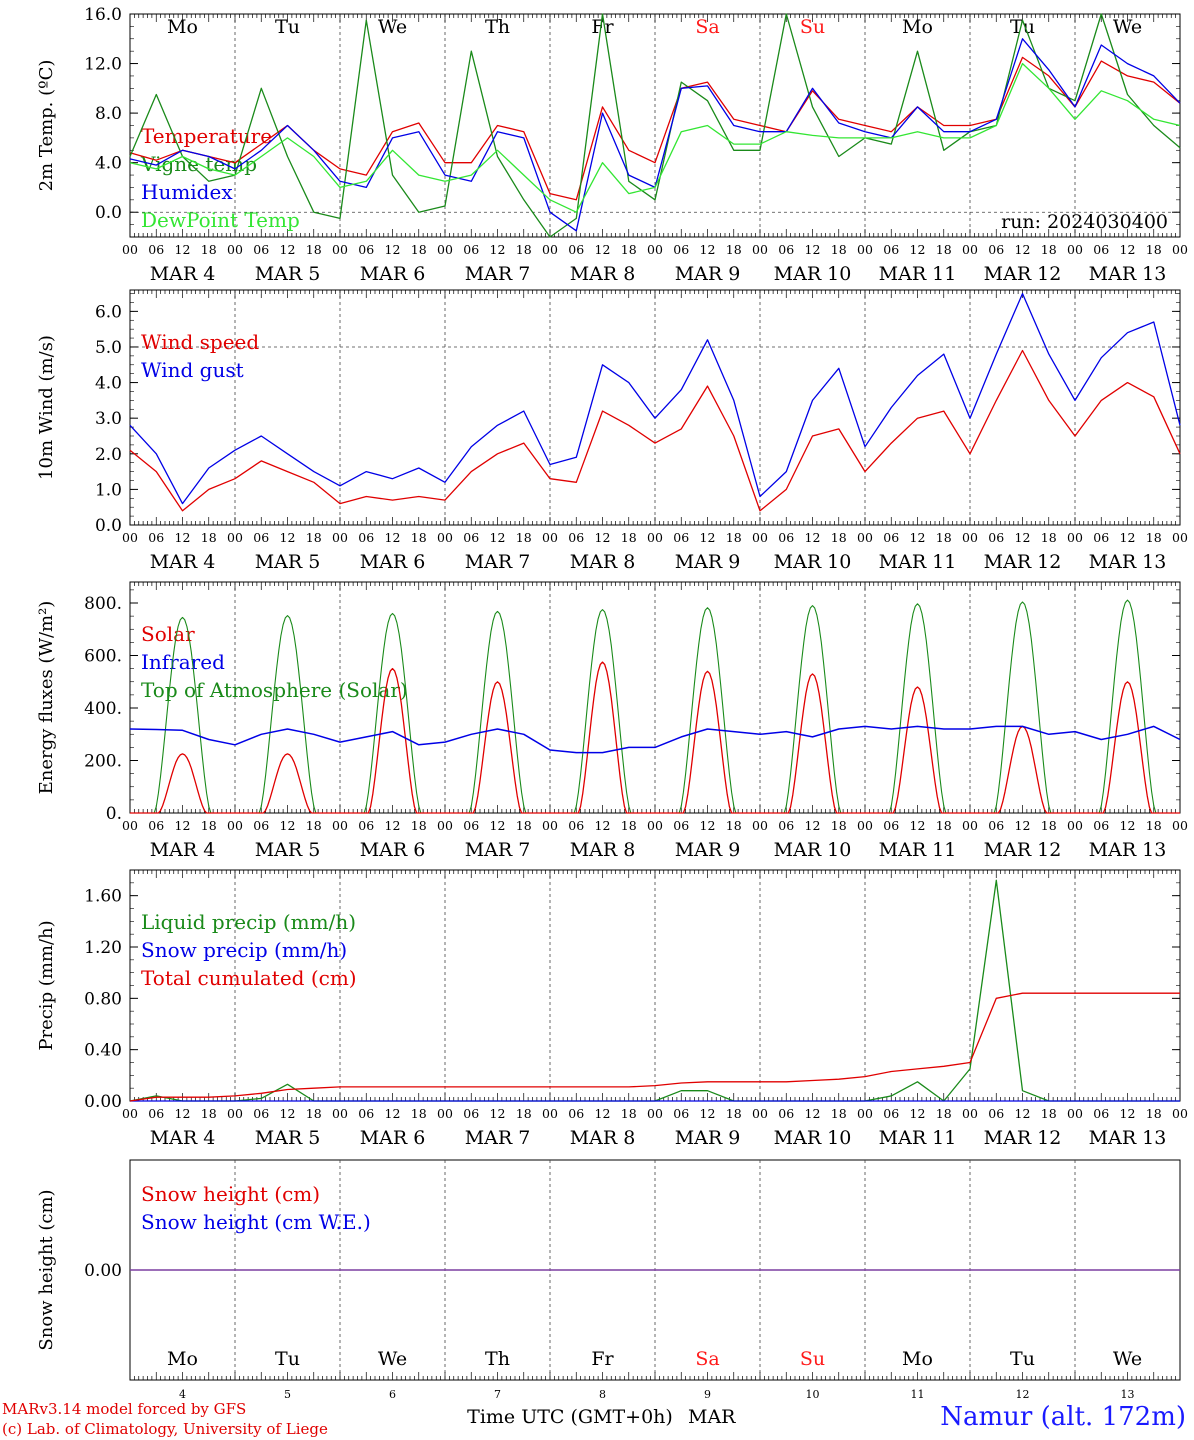  Describe the element at coordinates (103, 657) in the screenshot. I see `y-tick-label: 600.` at that location.